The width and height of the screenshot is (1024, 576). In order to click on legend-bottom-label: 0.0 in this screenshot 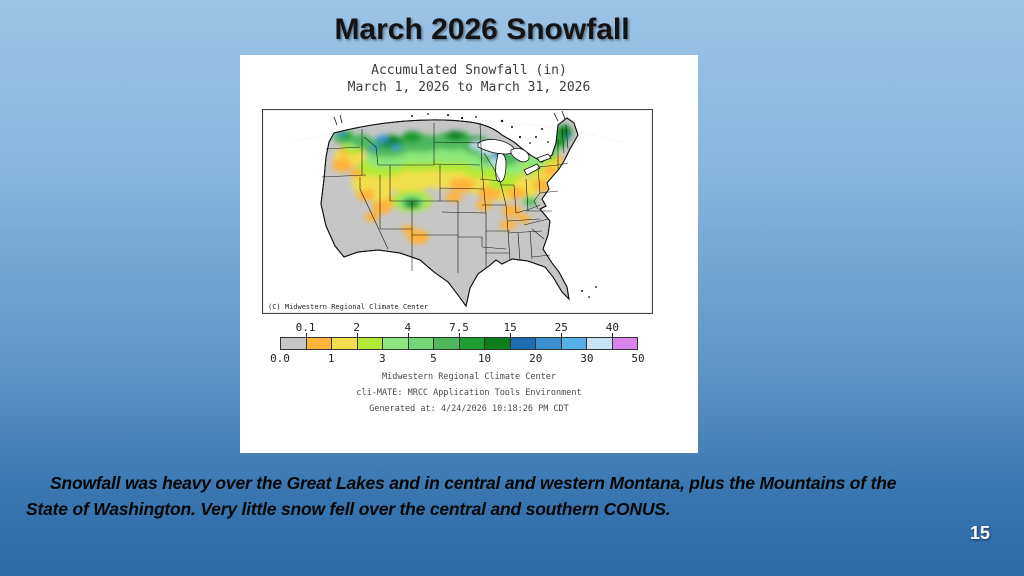, I will do `click(280, 358)`.